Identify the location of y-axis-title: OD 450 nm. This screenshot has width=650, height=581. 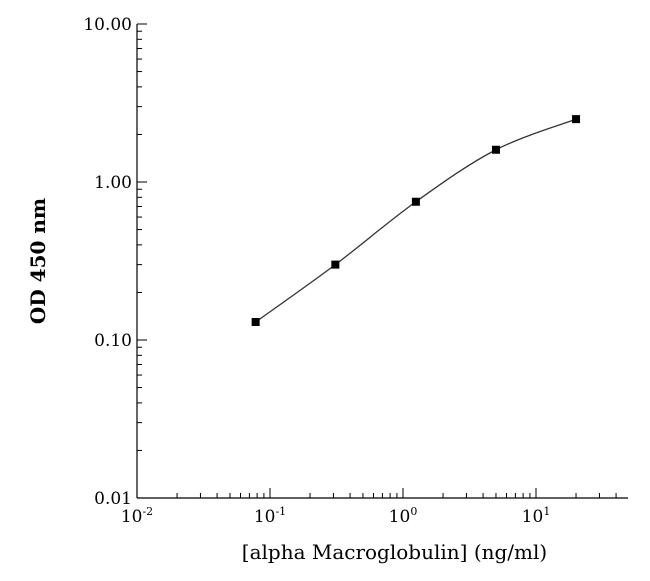
(38, 261).